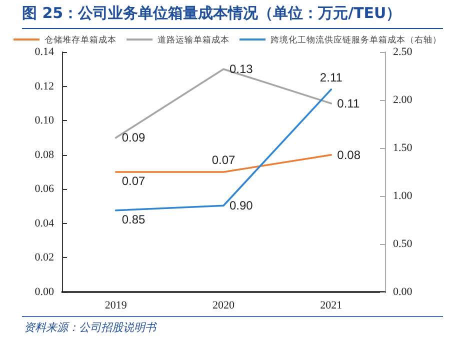  I want to click on y2-tick-label: 0.50, so click(403, 244).